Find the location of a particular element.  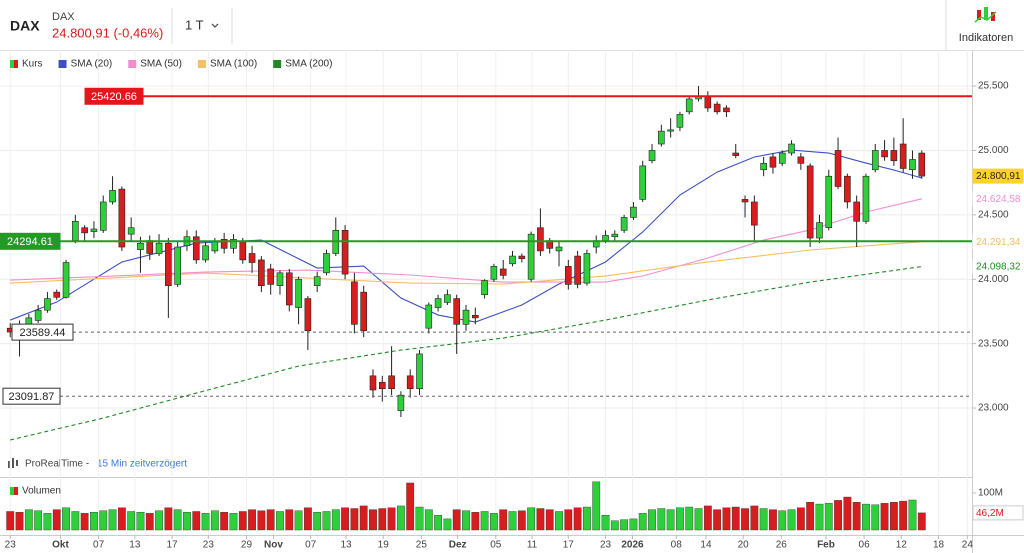

x-tick-label: 12 is located at coordinates (902, 545).